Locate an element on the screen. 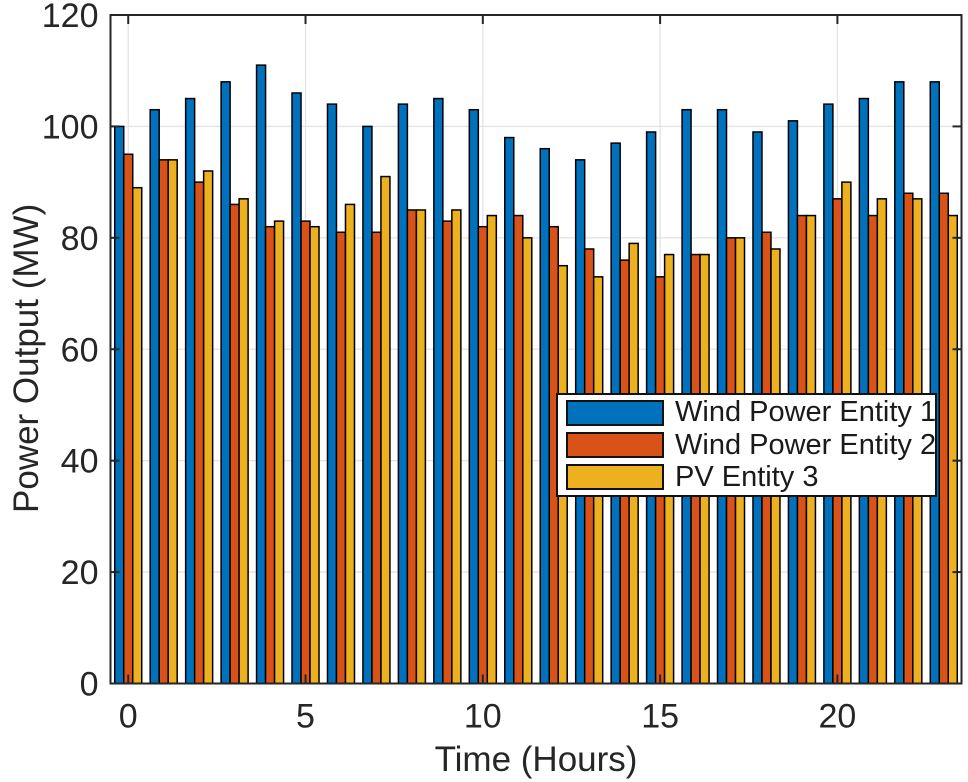 The image size is (968, 782). legend-swatch-wind-entity-2-icon is located at coordinates (615, 445).